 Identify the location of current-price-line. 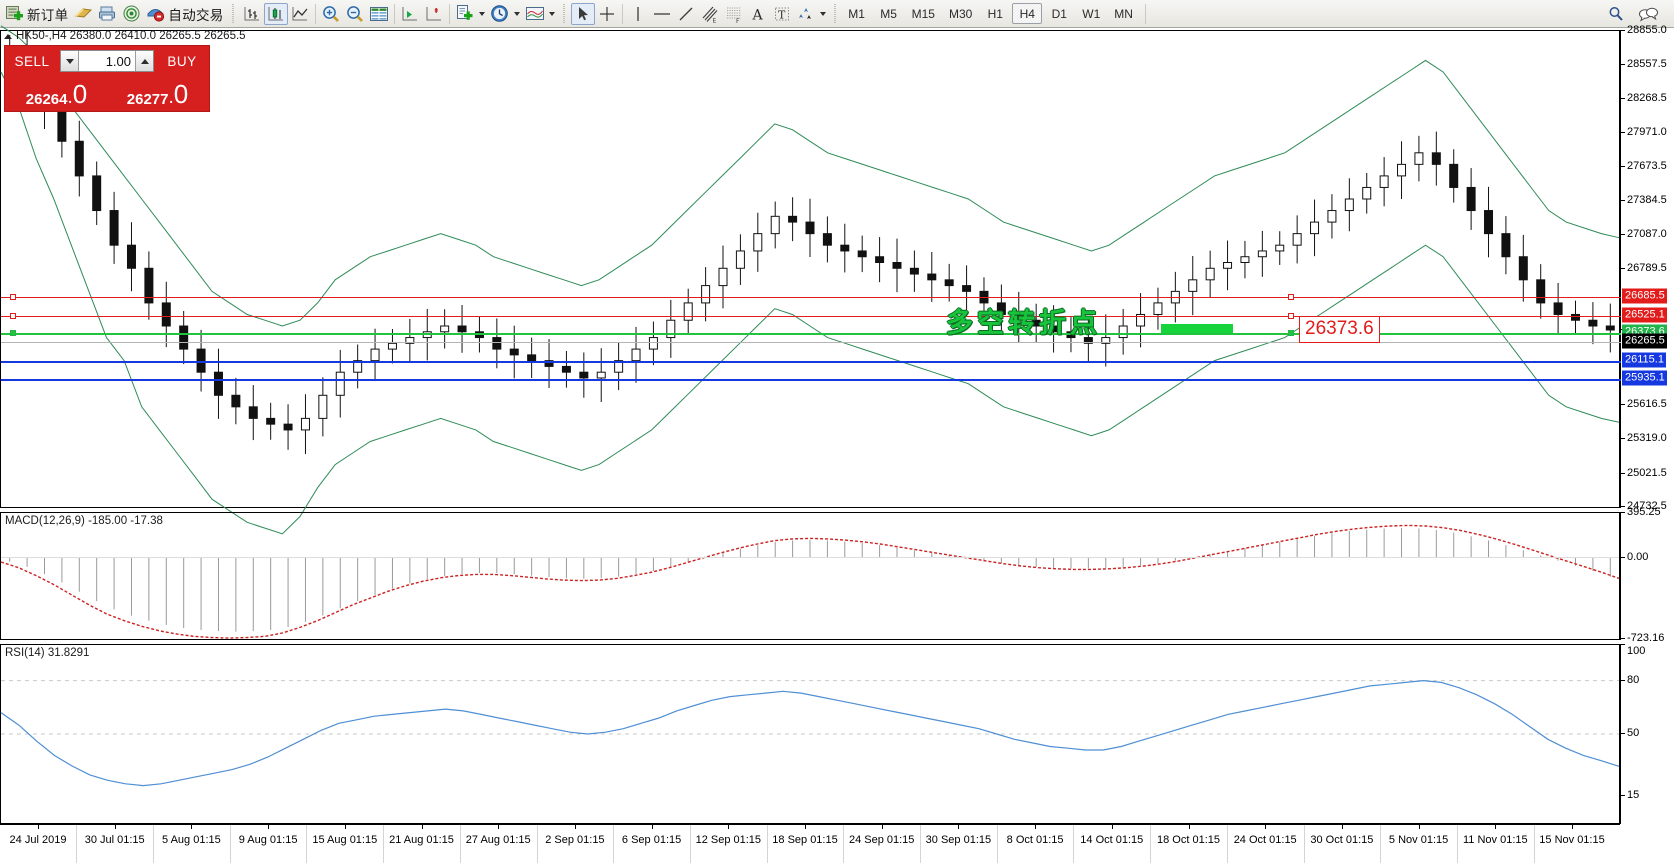
(811, 342).